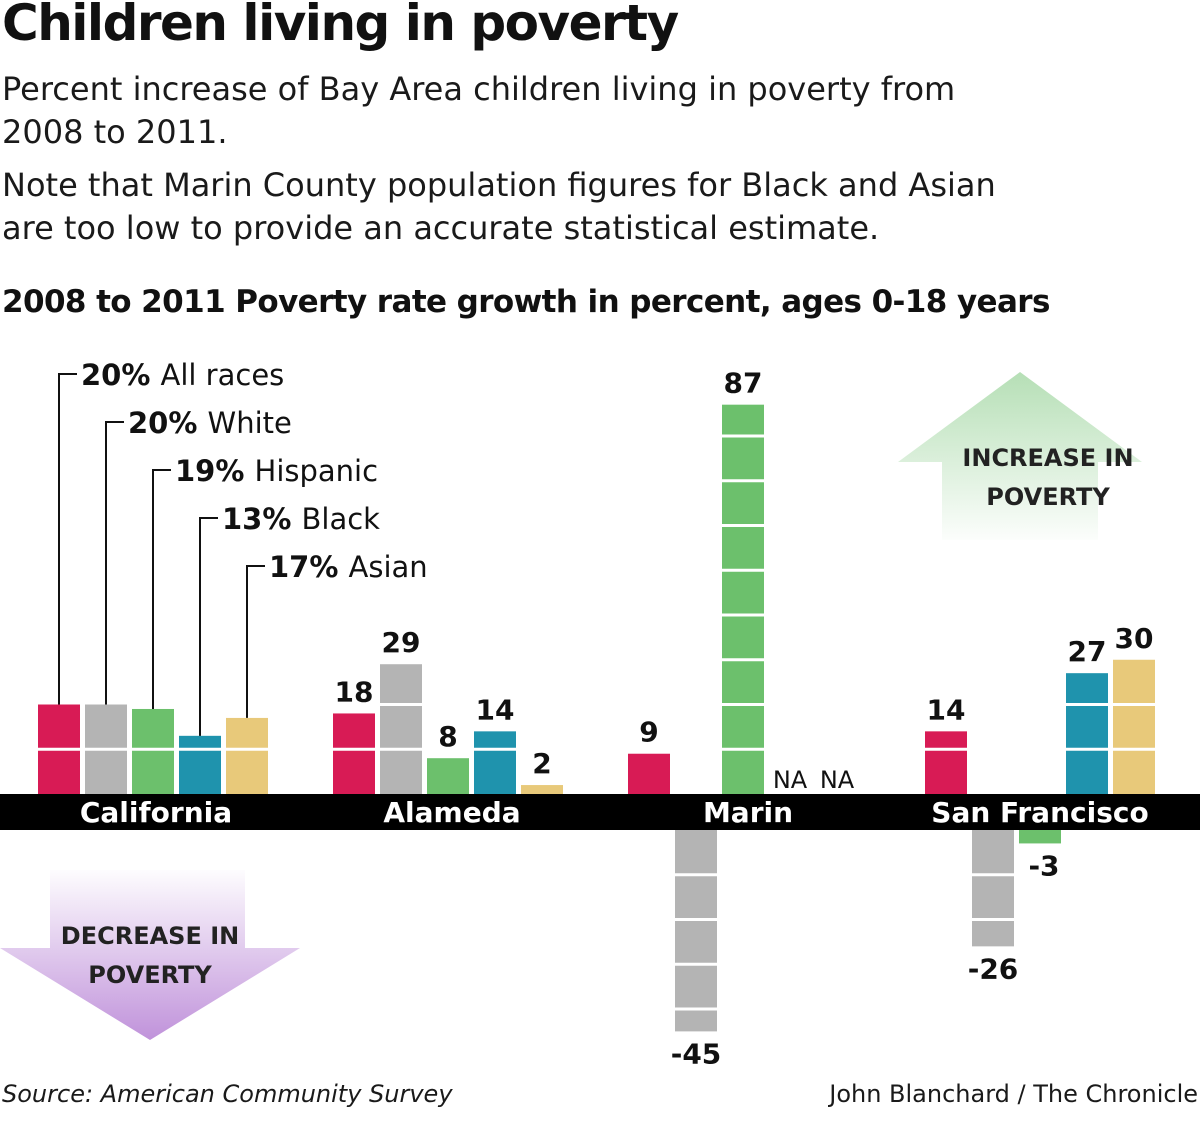 The height and width of the screenshot is (1136, 1200). What do you see at coordinates (309, 567) in the screenshot?
I see `legend-value: 17%` at bounding box center [309, 567].